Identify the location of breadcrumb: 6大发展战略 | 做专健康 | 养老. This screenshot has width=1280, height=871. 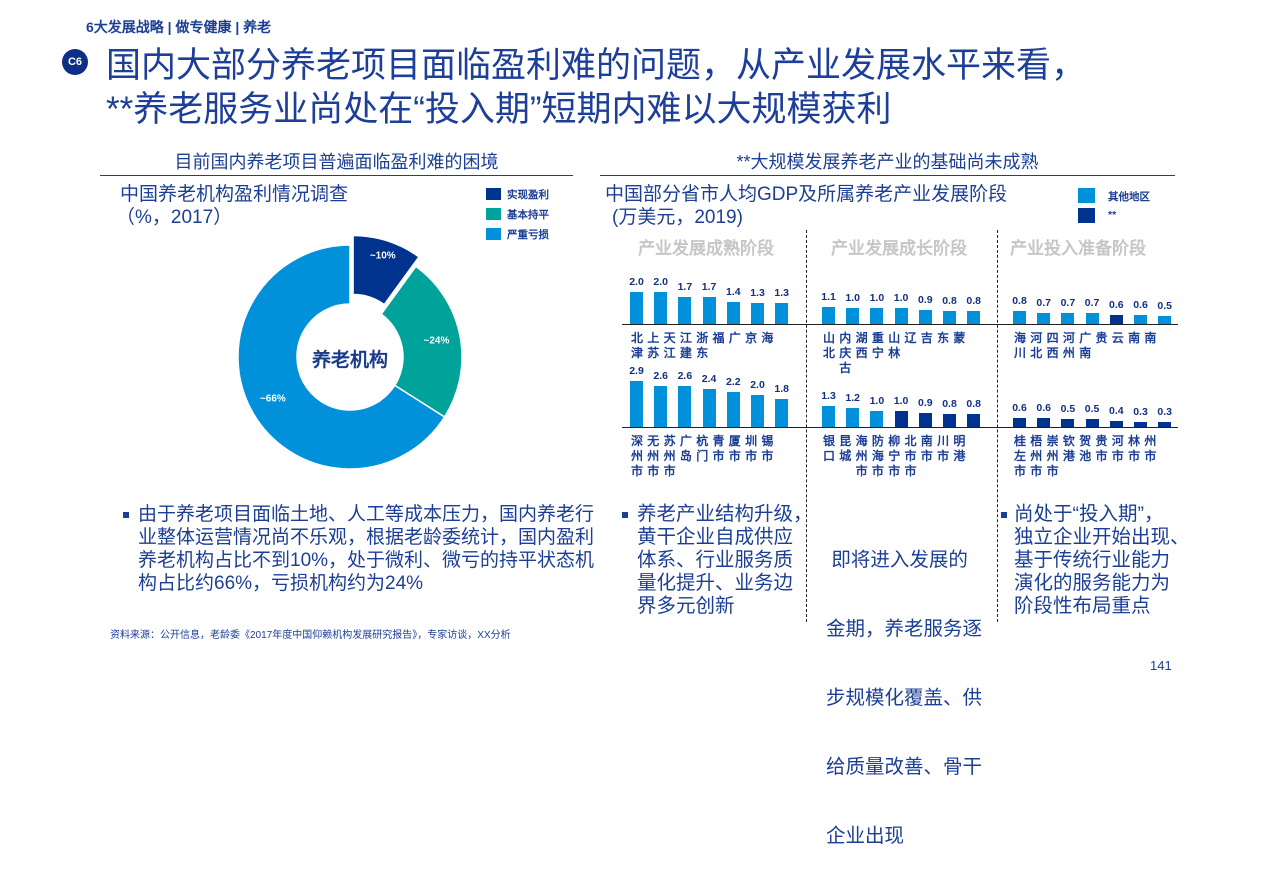
(179, 27).